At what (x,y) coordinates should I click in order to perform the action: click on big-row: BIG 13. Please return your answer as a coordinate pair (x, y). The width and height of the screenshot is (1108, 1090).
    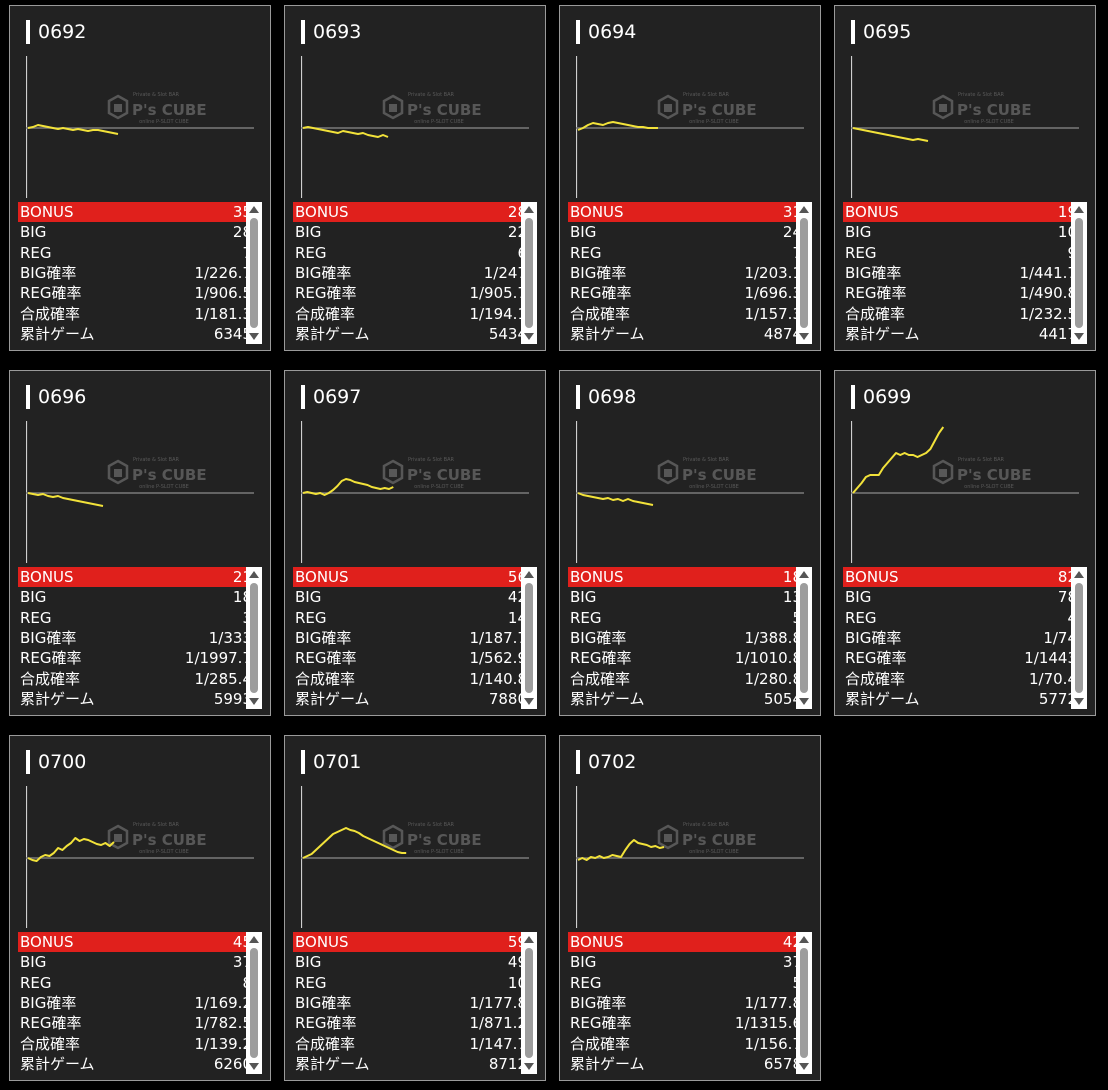
    Looking at the image, I should click on (686, 597).